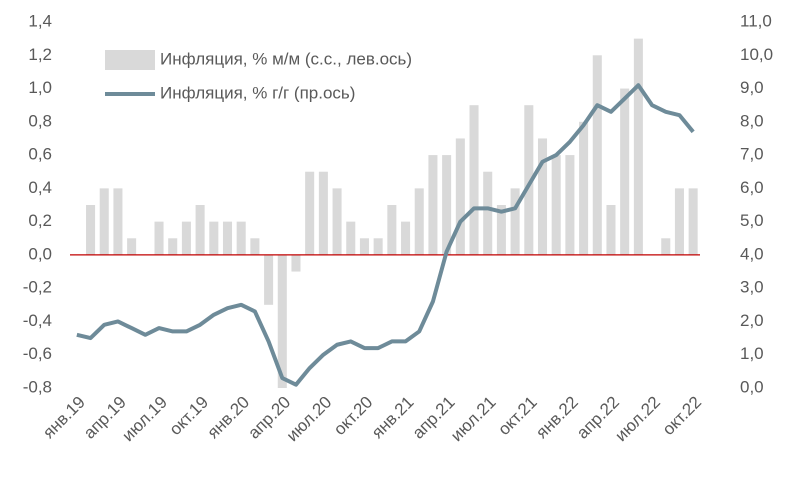 Image resolution: width=794 pixels, height=477 pixels. I want to click on legend-label: Инфляция, % г/г (пр.ось), so click(257, 92).